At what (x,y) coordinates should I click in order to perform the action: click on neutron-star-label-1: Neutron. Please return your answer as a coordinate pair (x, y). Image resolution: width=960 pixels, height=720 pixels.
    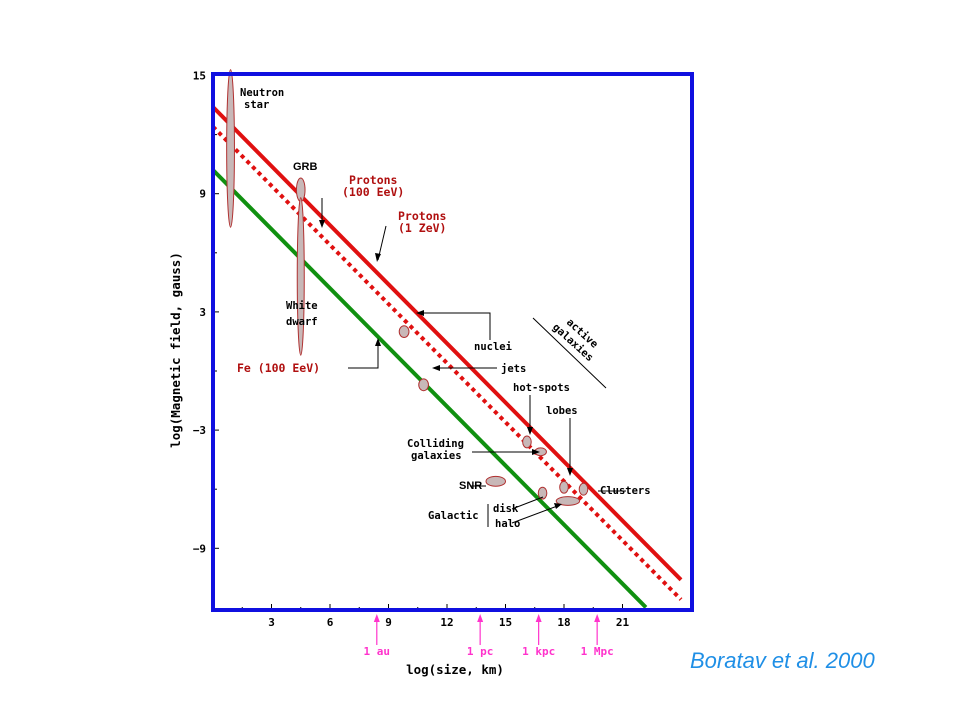
    Looking at the image, I should click on (262, 93).